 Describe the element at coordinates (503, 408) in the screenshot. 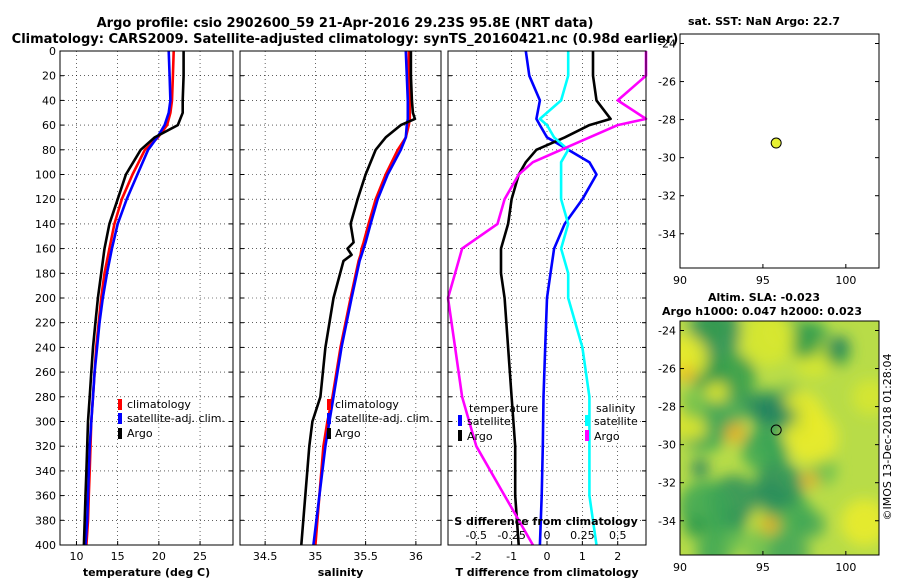

I see `legend-title-temperature: temperature` at that location.